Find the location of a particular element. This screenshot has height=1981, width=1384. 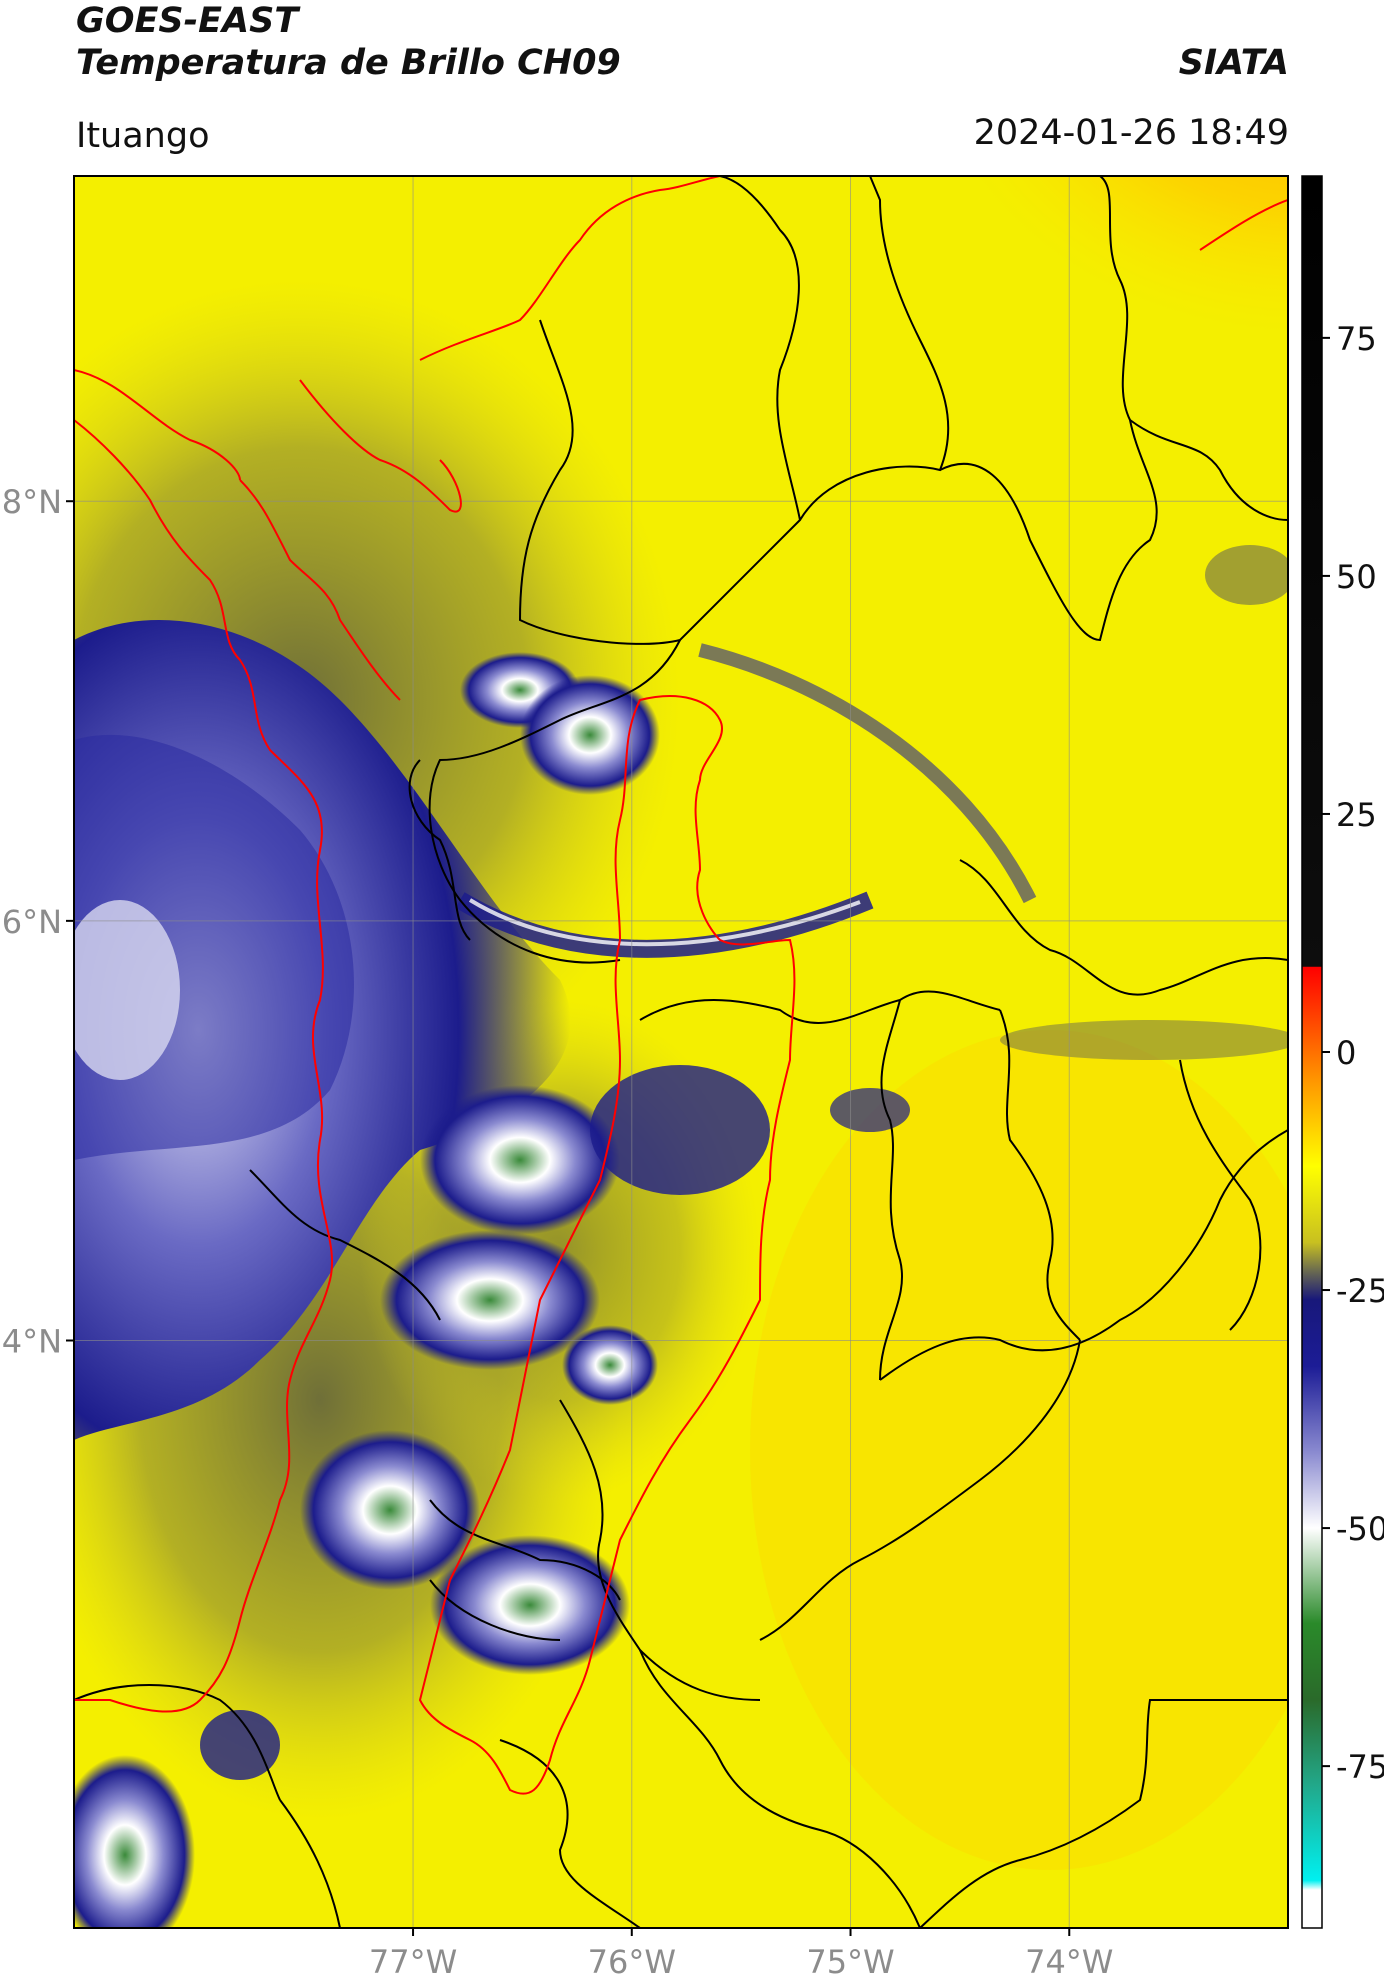

cloud-arc-inner is located at coordinates (664, 922).